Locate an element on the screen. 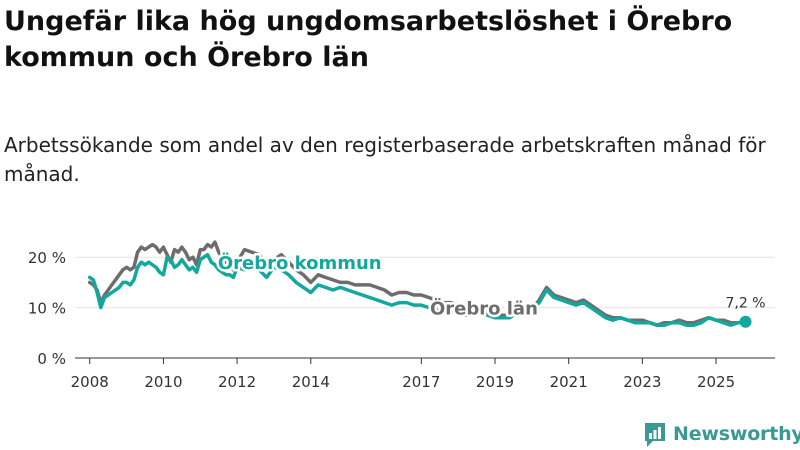 This screenshot has width=800, height=450. end-point-marker is located at coordinates (745, 321).